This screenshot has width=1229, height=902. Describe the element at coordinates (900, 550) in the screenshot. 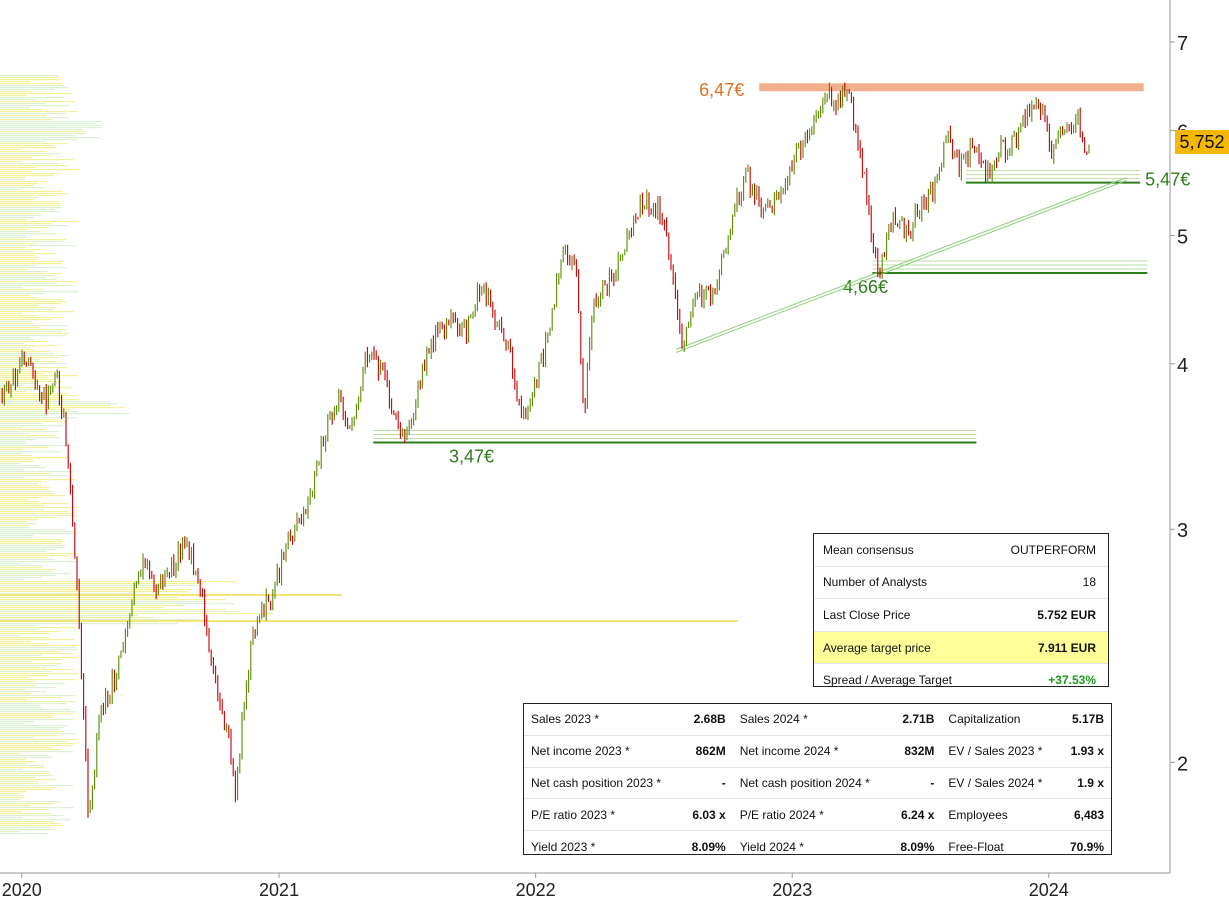

I see `consensus-label: Mean consensus` at that location.